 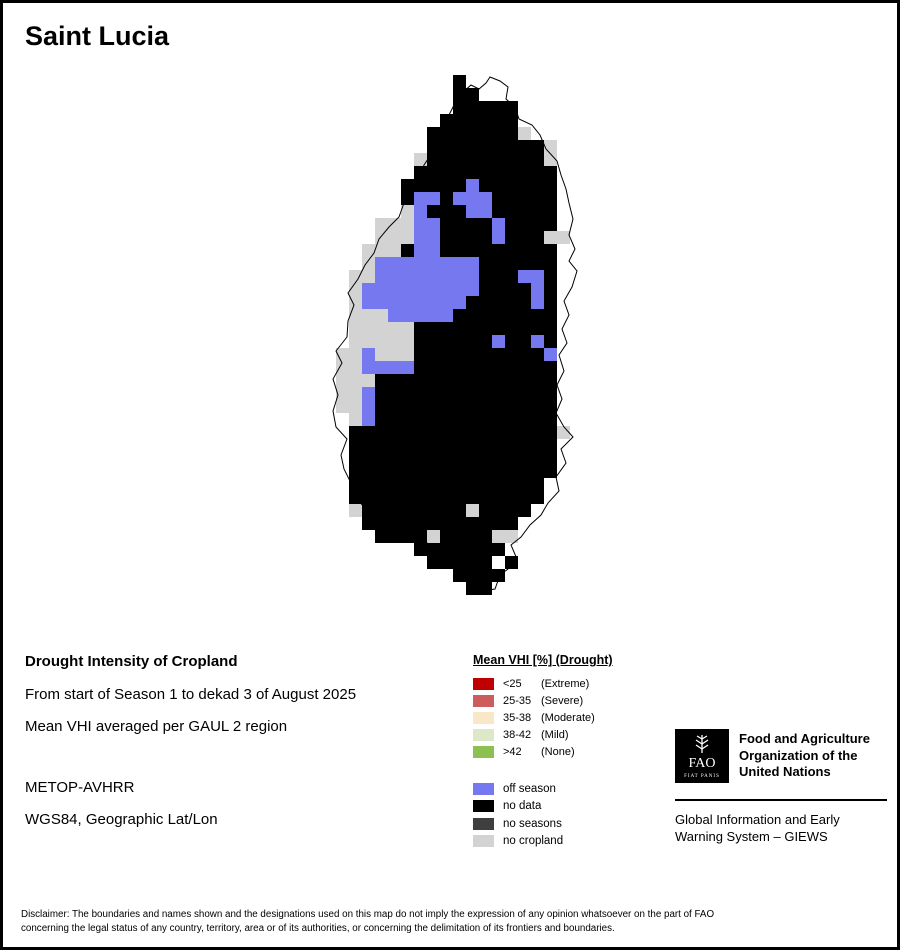 What do you see at coordinates (517, 700) in the screenshot?
I see `legend-class-value: 25-35` at bounding box center [517, 700].